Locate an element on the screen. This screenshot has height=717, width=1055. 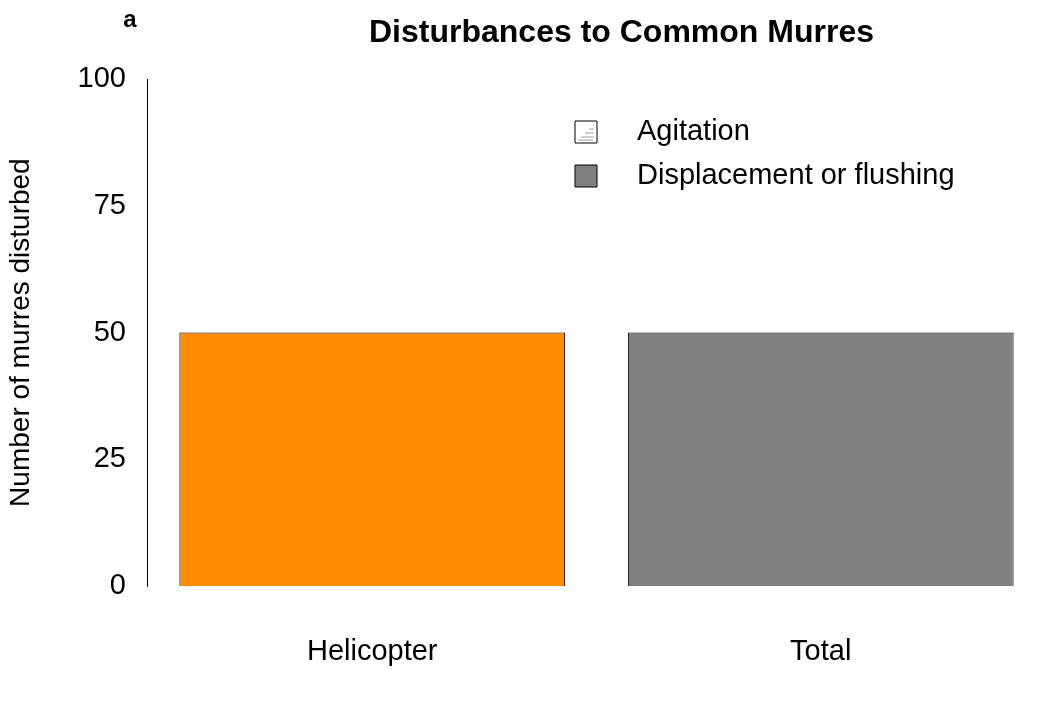
x-tick-label: Helicopter is located at coordinates (372, 649).